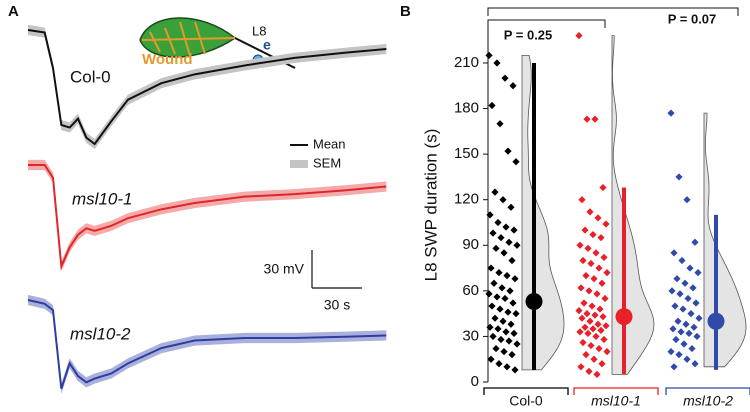 This screenshot has width=750, height=412. What do you see at coordinates (470, 290) in the screenshot?
I see `y-tick-label: 60` at bounding box center [470, 290].